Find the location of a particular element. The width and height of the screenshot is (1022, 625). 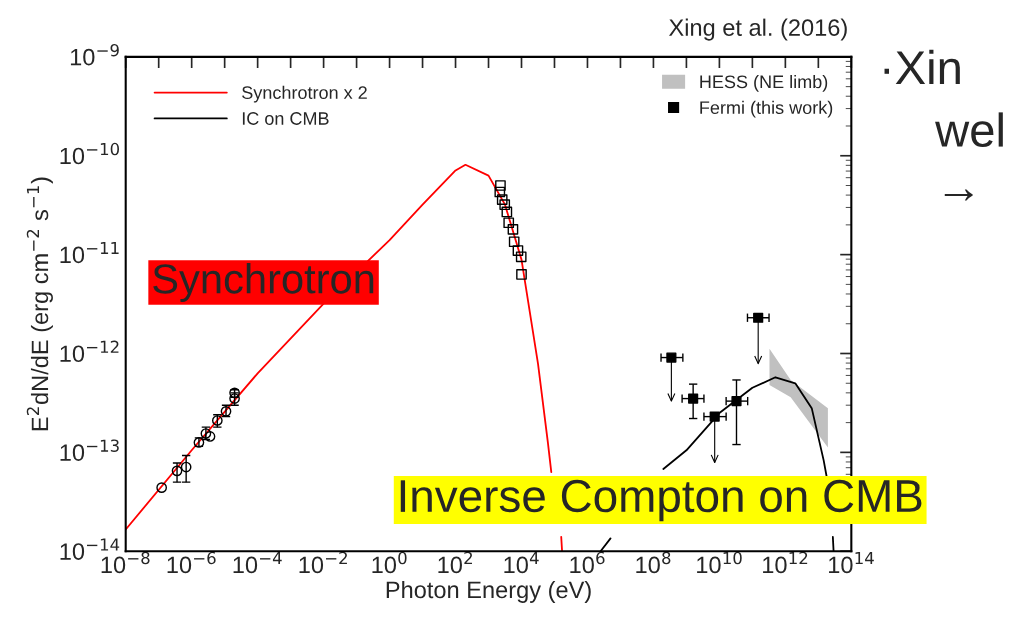

x-tick-label: 10$^{10}$ is located at coordinates (719, 562).